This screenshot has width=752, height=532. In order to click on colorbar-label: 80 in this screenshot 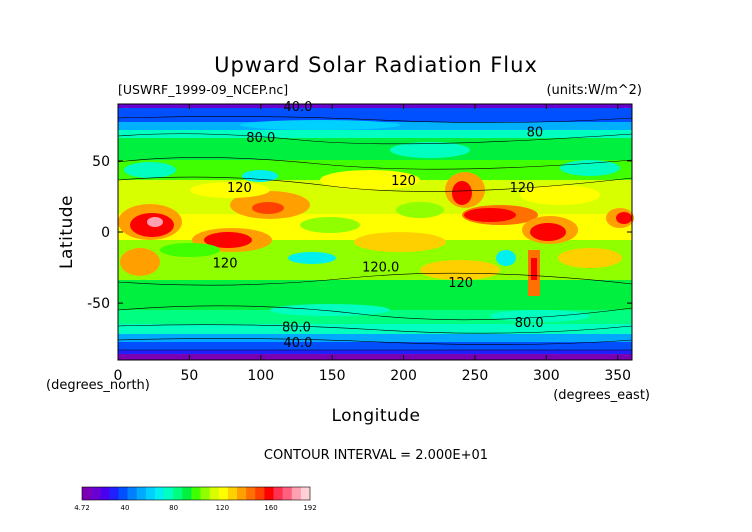, I will do `click(173, 508)`.